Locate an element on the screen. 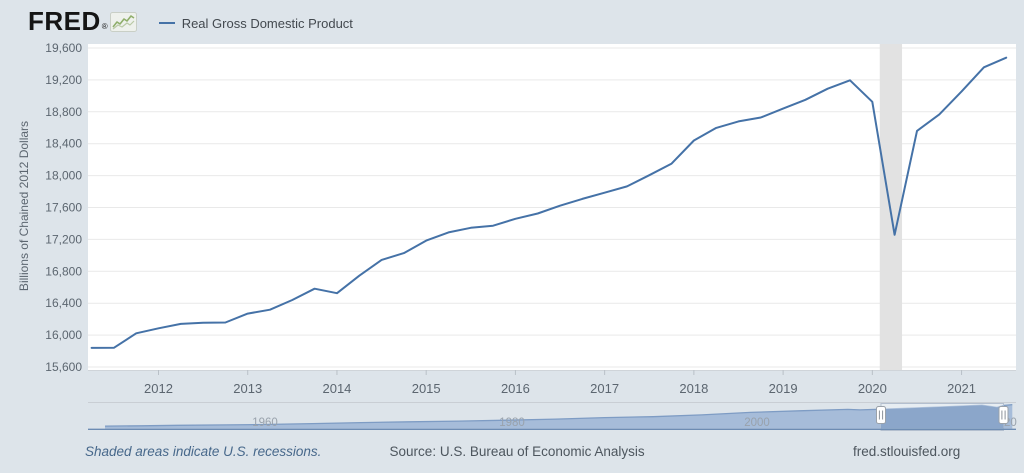 The image size is (1024, 473). x-tick-label: 2021 is located at coordinates (961, 388).